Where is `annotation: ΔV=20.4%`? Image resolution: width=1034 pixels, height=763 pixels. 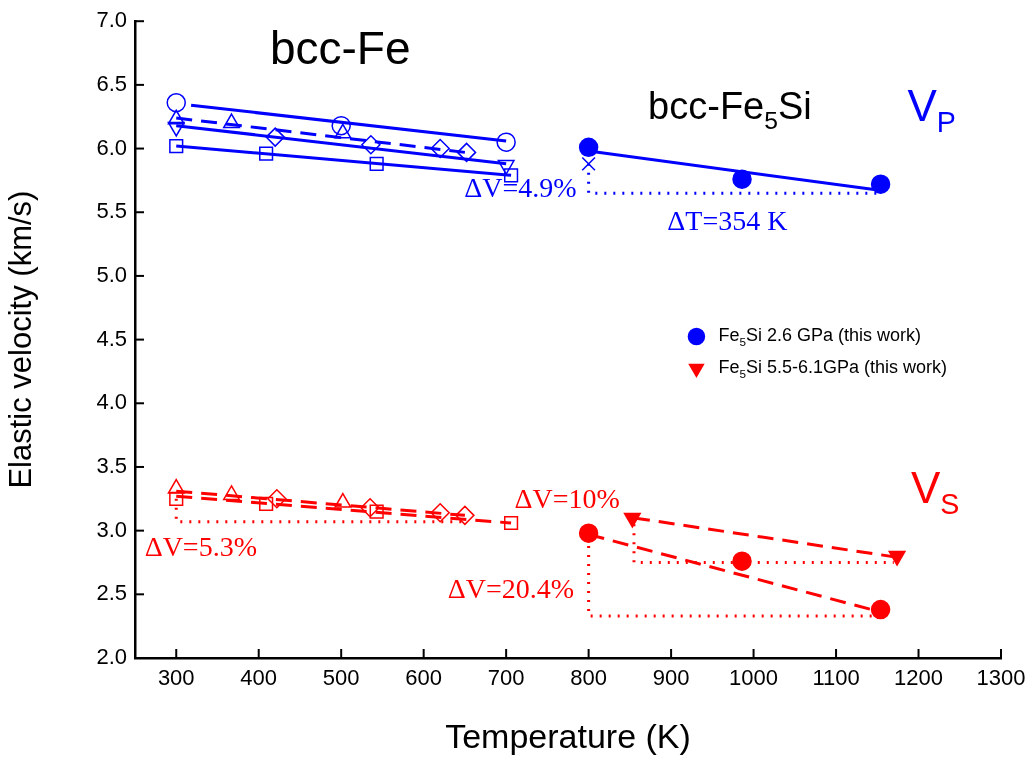
annotation: ΔV=20.4% is located at coordinates (511, 588).